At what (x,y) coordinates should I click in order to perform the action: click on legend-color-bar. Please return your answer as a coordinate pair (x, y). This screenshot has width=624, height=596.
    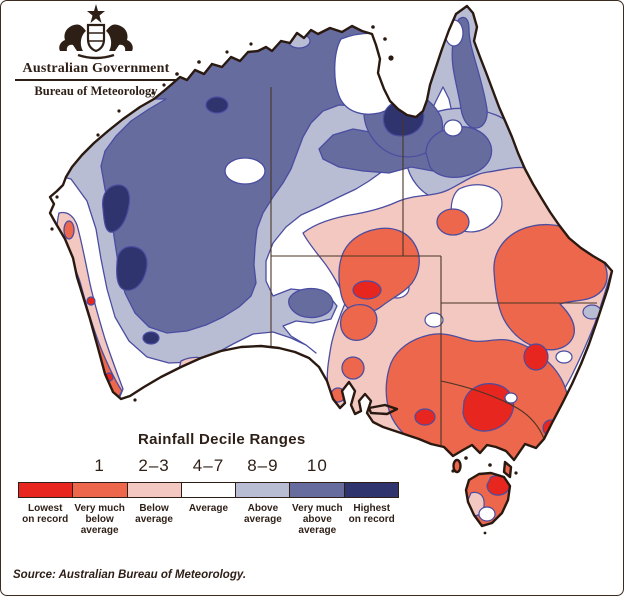
    Looking at the image, I should click on (208, 490).